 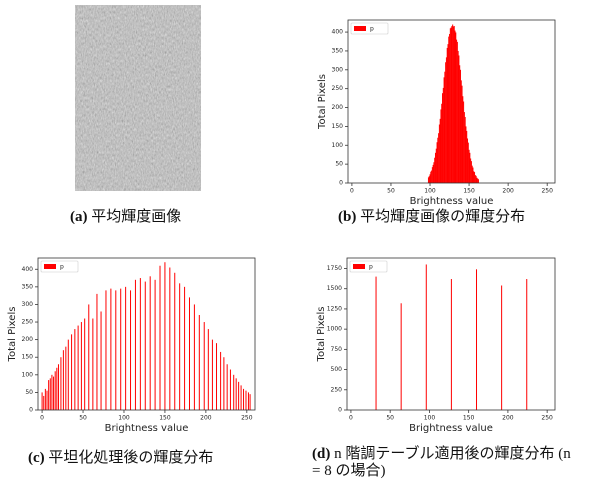 I want to click on x-tick-label: 100, so click(x=124, y=418).